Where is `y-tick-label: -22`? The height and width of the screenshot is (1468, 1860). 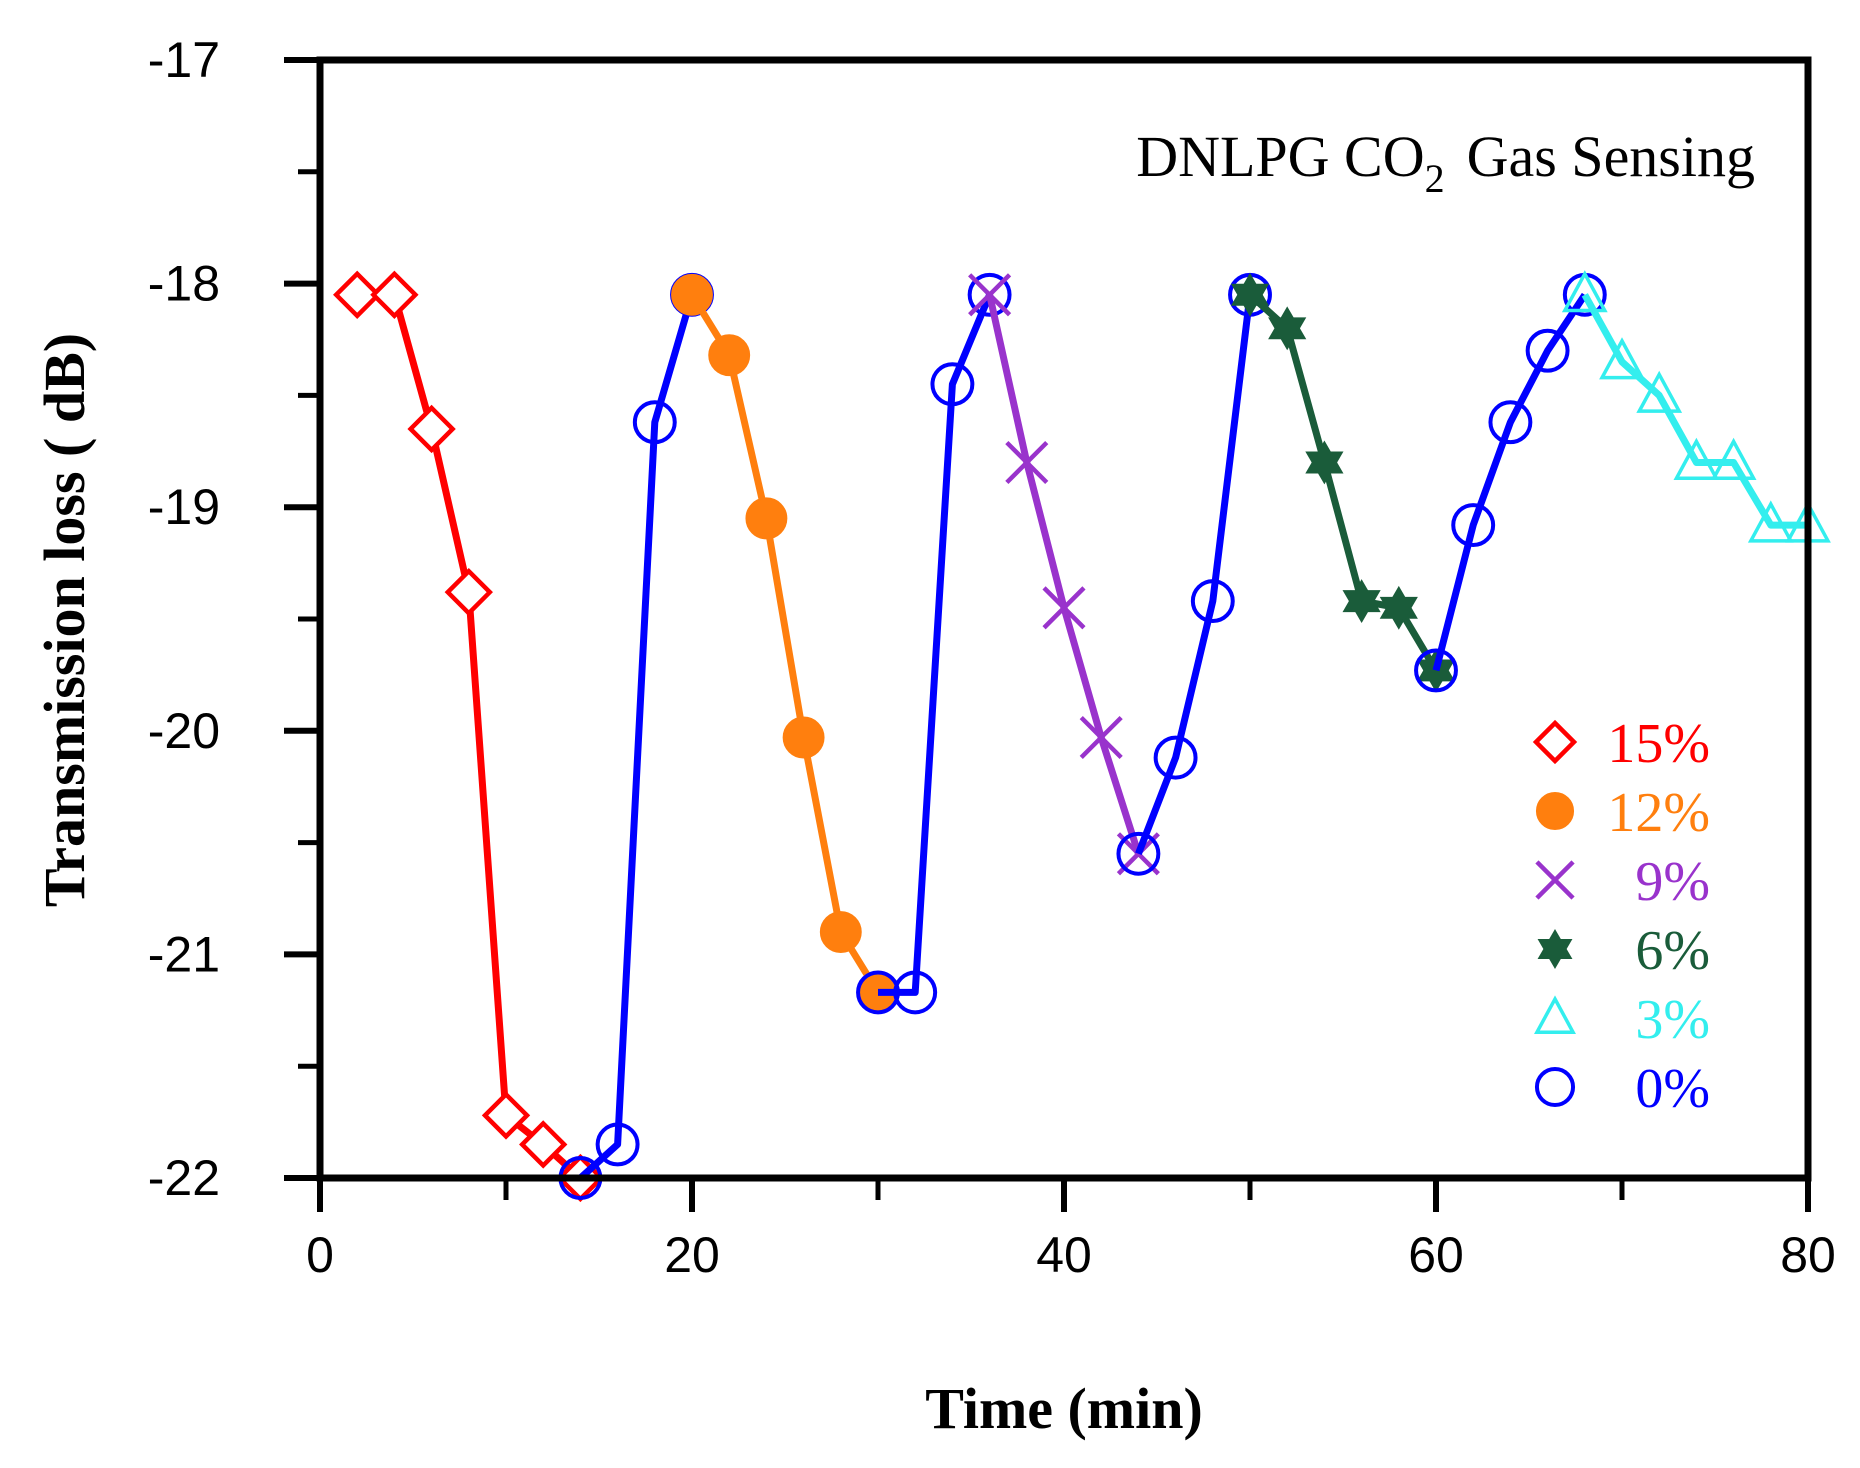
y-tick-label: -22 is located at coordinates (184, 1178).